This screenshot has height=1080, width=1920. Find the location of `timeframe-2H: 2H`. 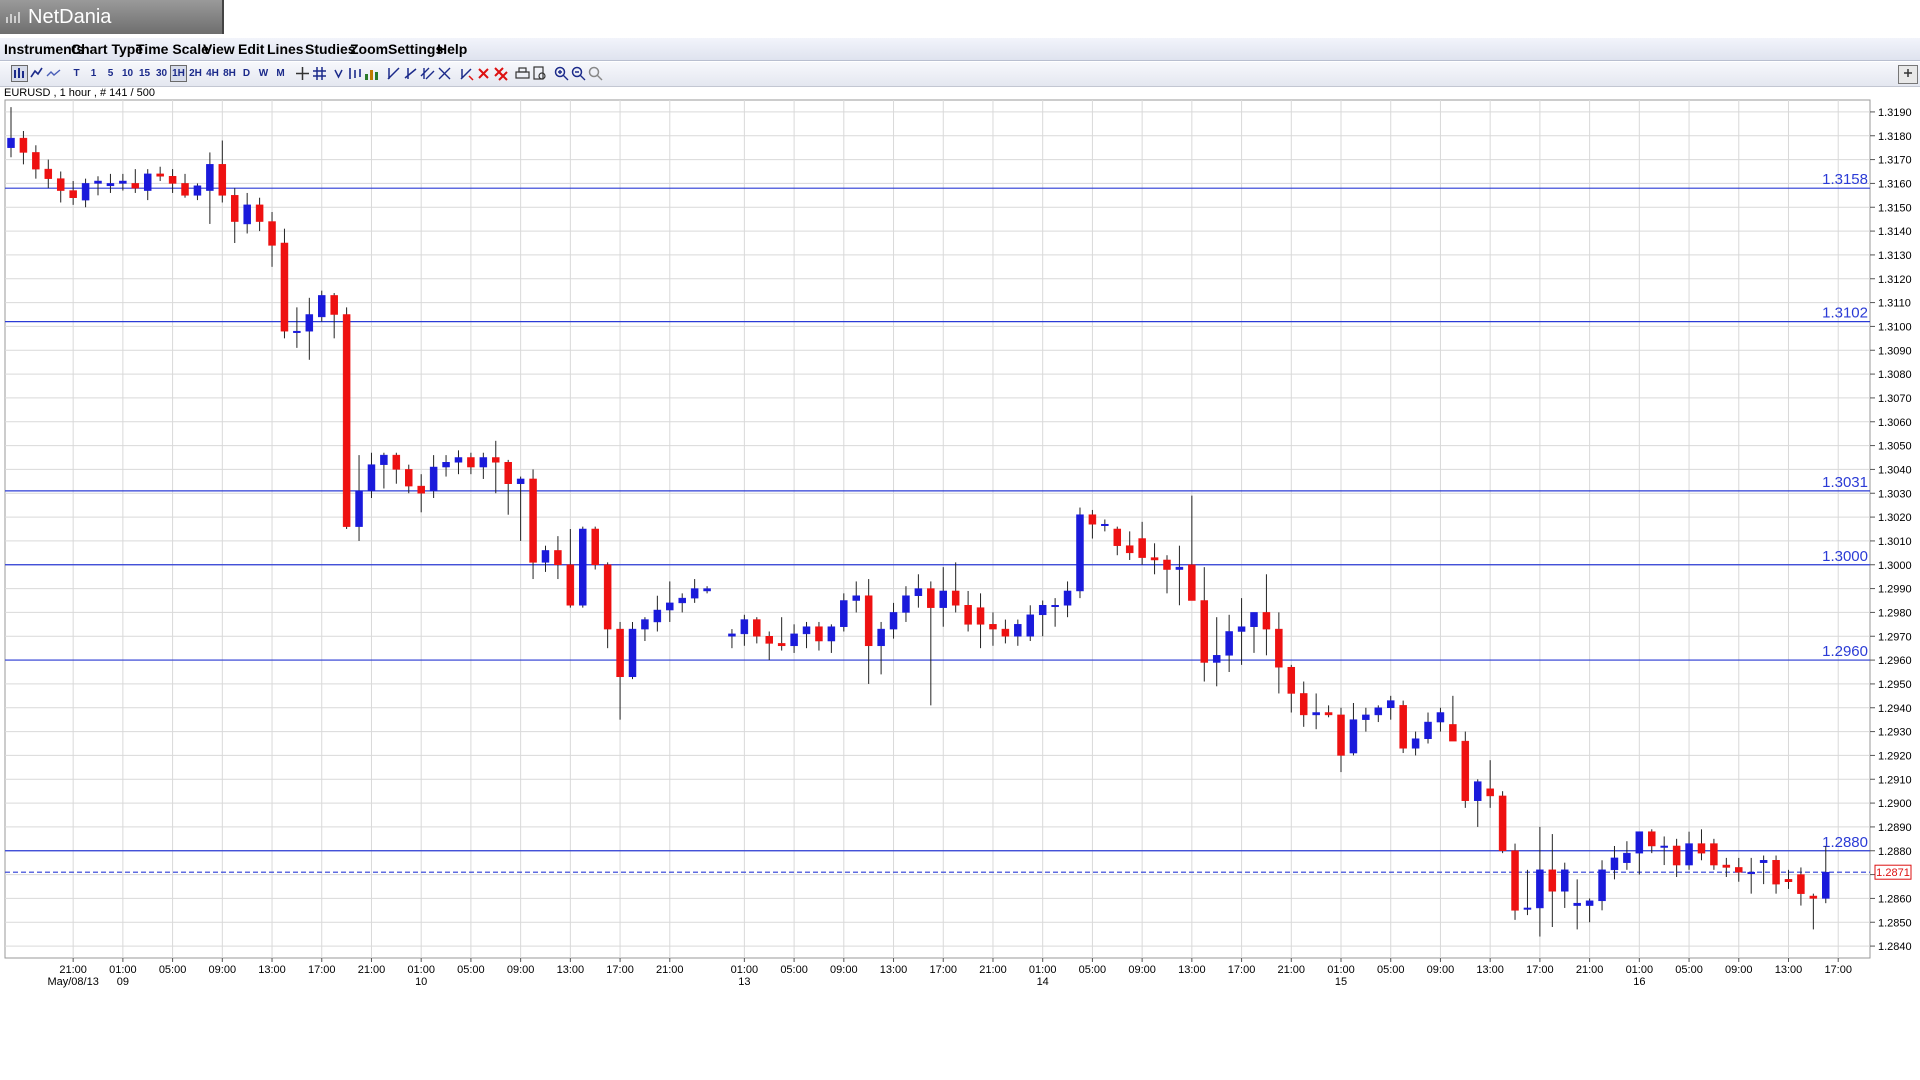

timeframe-2H: 2H is located at coordinates (195, 73).